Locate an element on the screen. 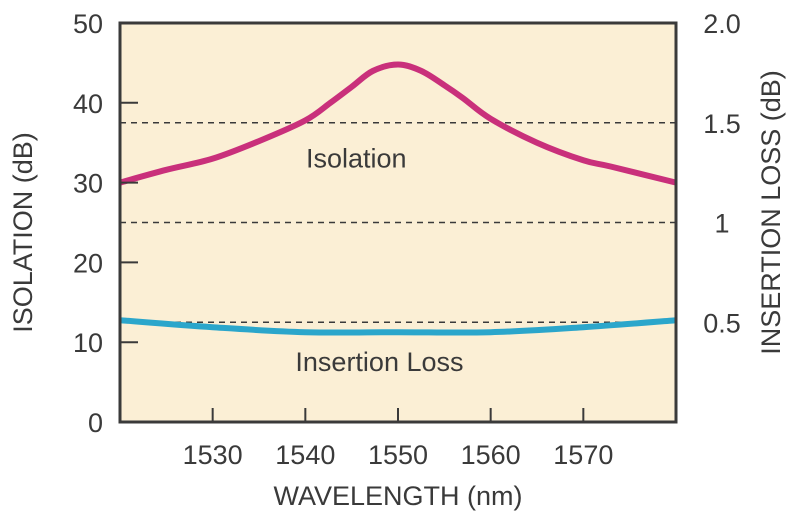  y-tick-label: 20 is located at coordinates (88, 263).